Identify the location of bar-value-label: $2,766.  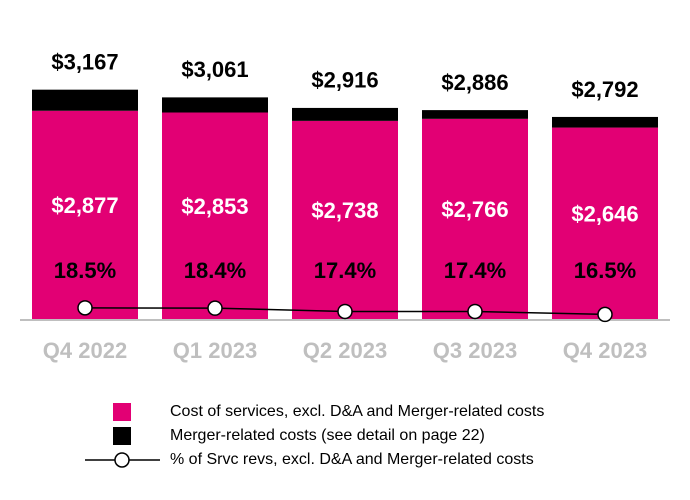
(474, 209).